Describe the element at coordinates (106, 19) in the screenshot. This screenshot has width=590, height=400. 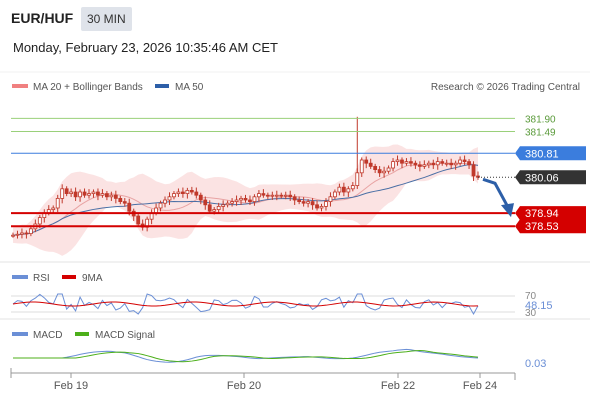
I see `timeframe-button: 30 MIN` at that location.